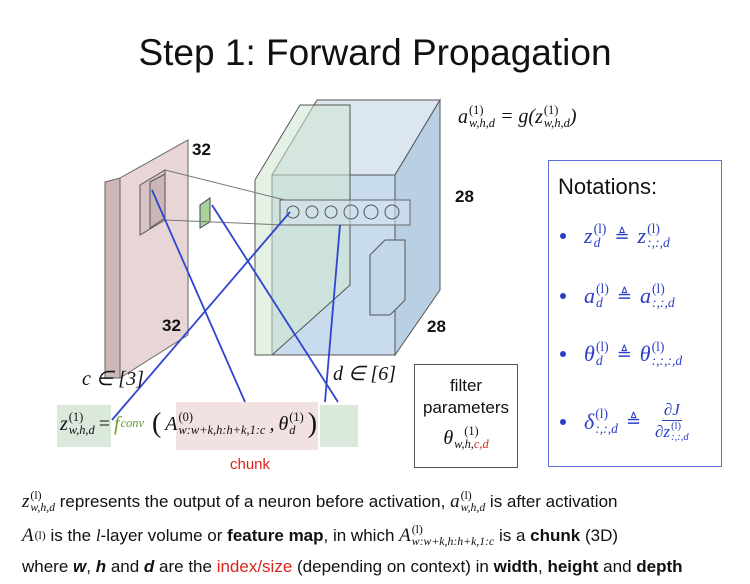 The image size is (750, 584). Describe the element at coordinates (70, 536) in the screenshot. I see `text: is the` at that location.